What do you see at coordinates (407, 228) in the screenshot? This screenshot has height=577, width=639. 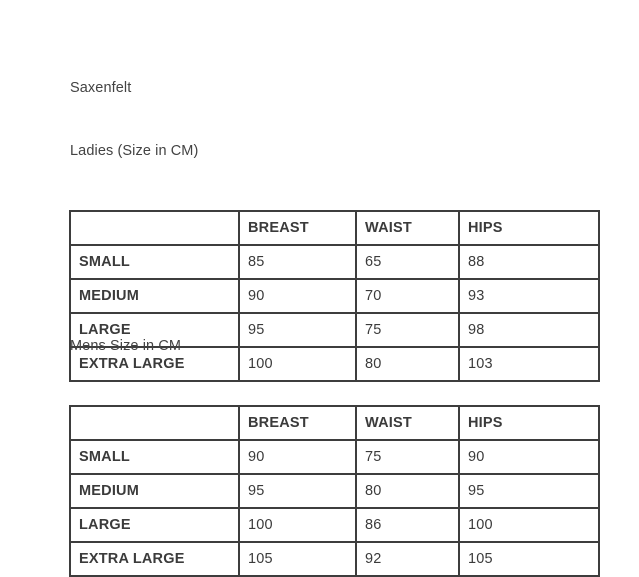 I see `ladies-header-waist: WAIST` at bounding box center [407, 228].